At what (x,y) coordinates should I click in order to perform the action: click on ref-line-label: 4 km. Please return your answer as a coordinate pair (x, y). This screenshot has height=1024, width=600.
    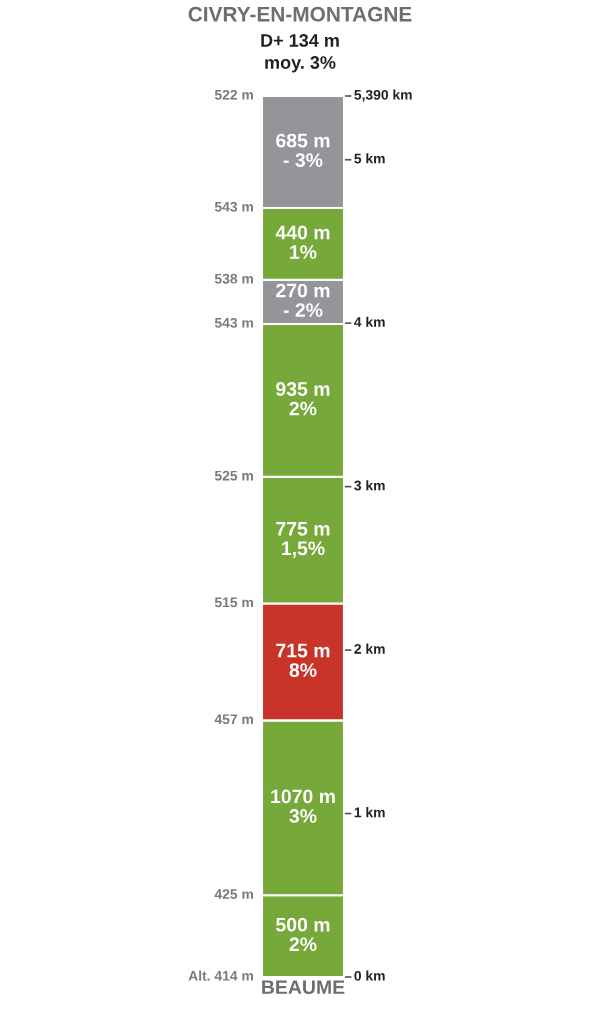
    Looking at the image, I should click on (369, 321).